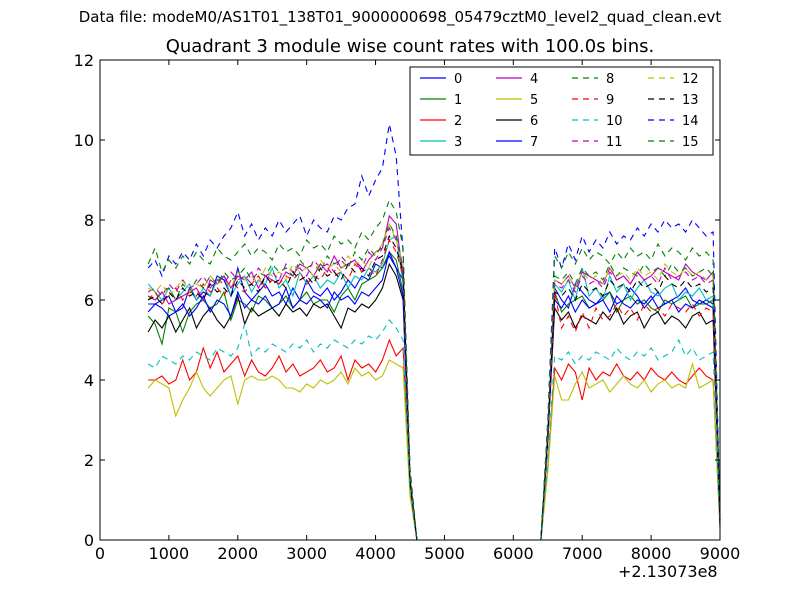 Image resolution: width=800 pixels, height=600 pixels. What do you see at coordinates (720, 553) in the screenshot?
I see `x-tick-label: 9000` at bounding box center [720, 553].